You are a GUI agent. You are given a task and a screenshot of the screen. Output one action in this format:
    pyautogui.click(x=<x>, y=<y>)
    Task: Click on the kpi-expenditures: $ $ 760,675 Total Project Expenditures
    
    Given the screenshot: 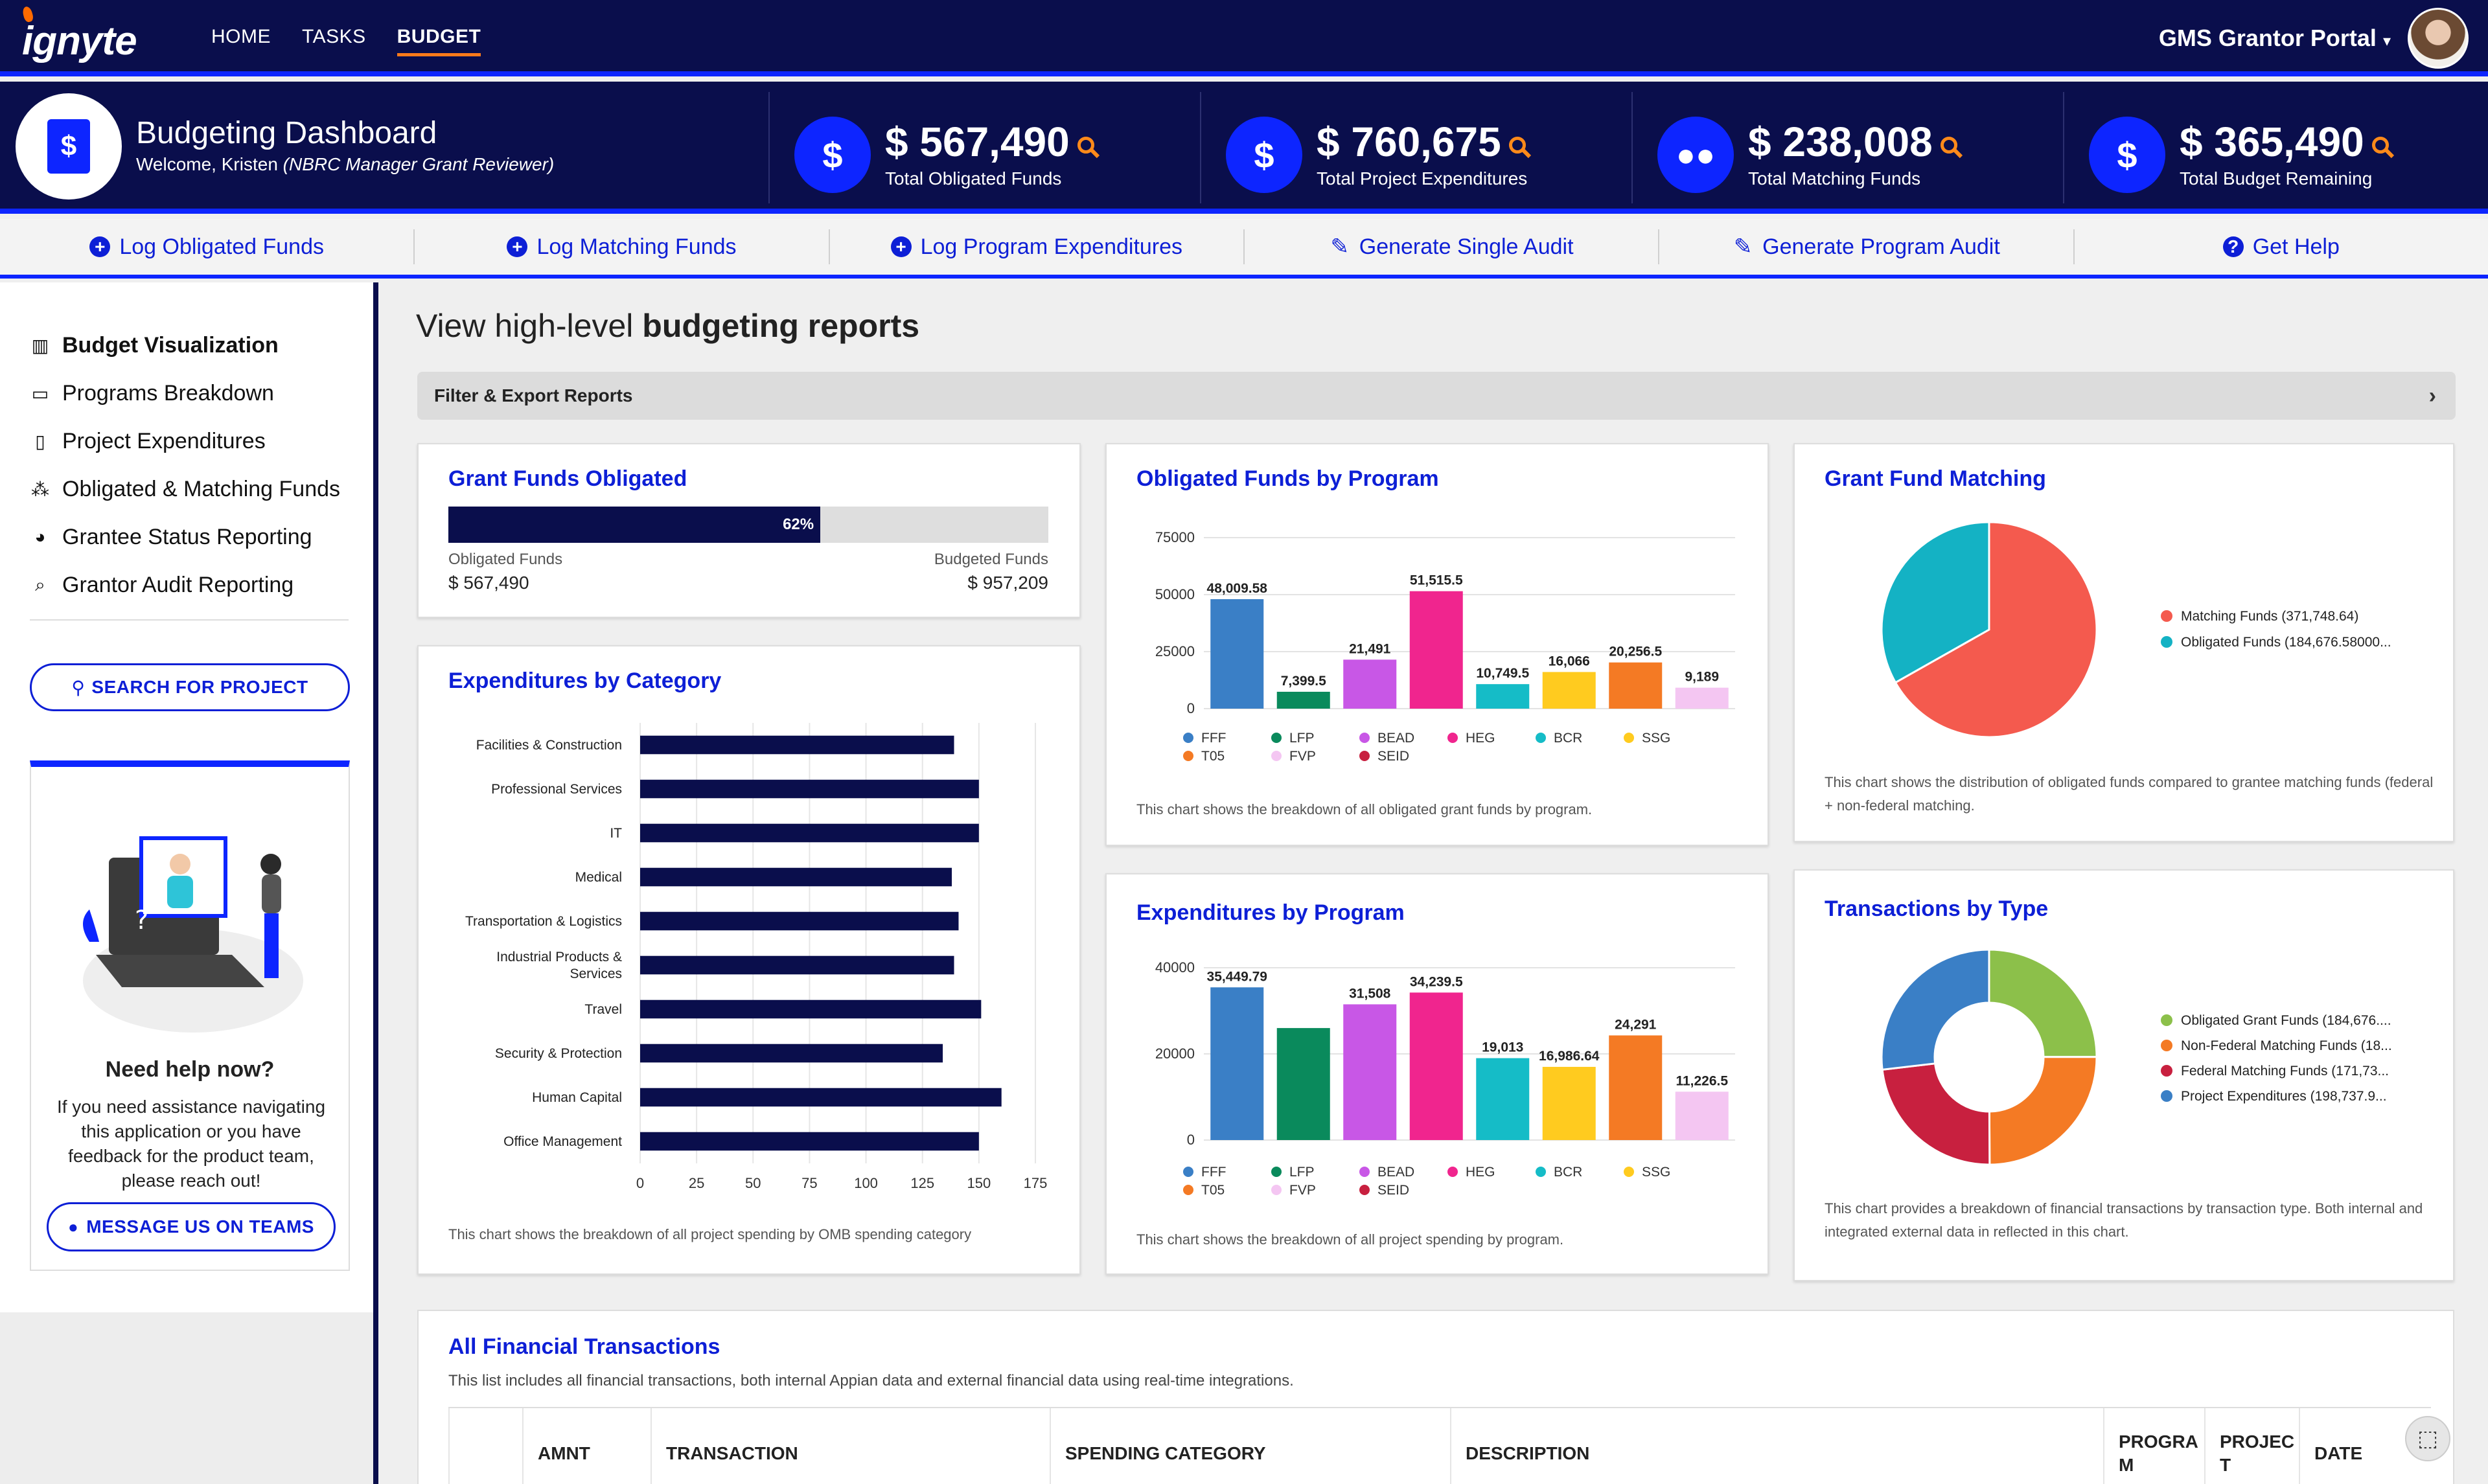 What is the action you would take?
    pyautogui.click(x=1415, y=147)
    